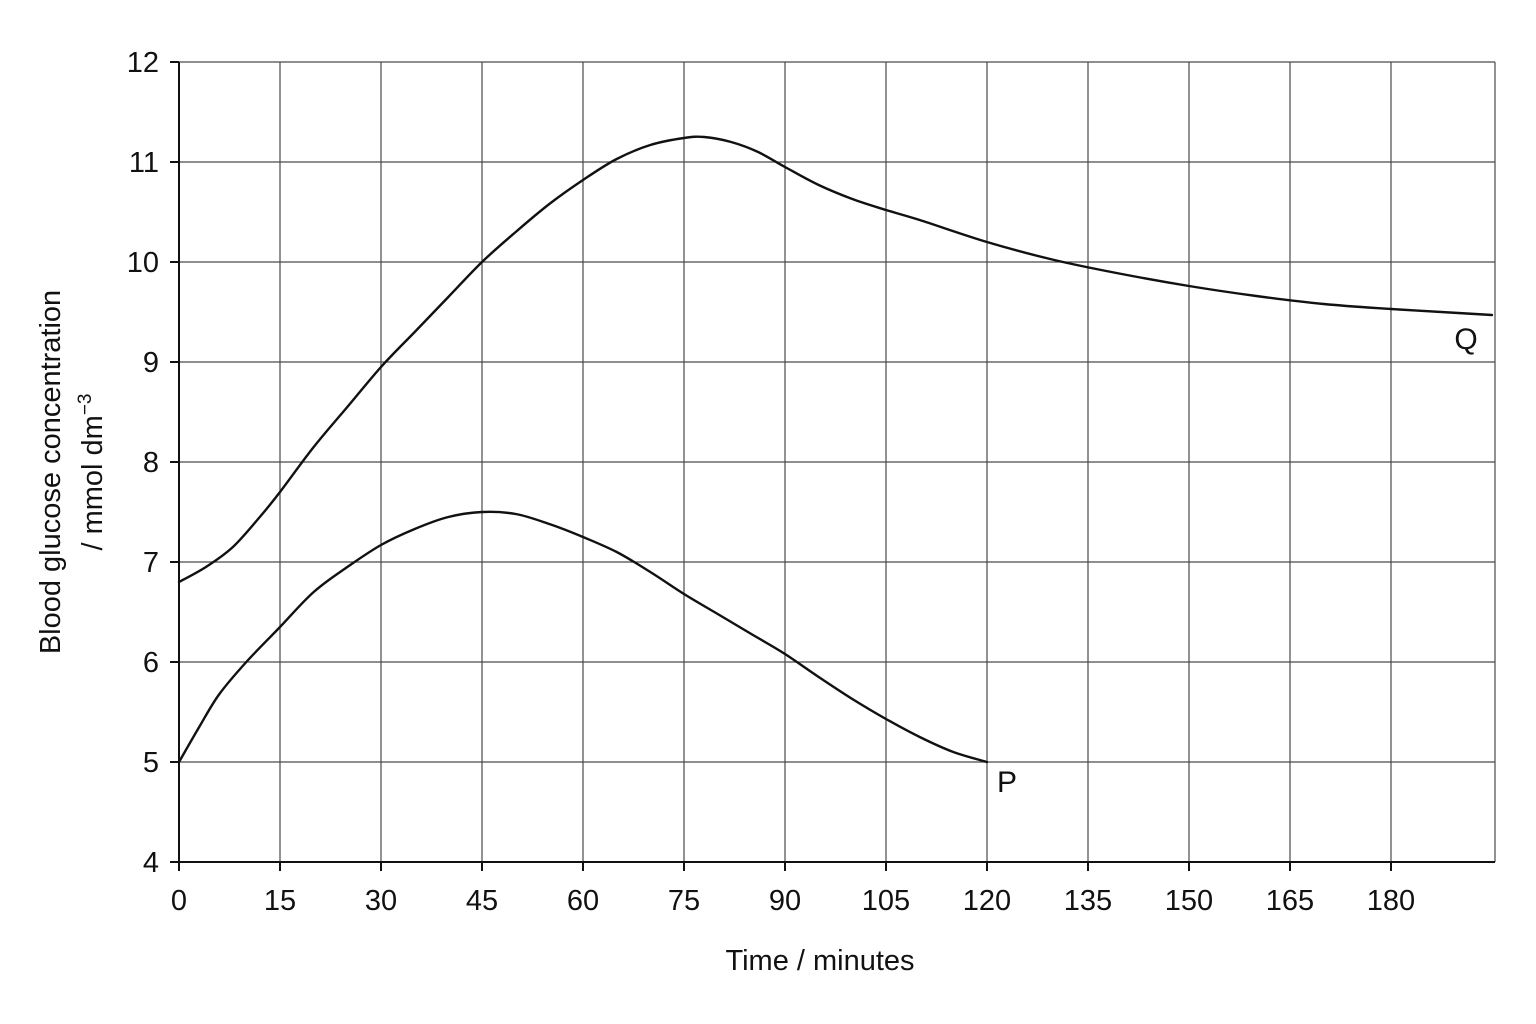 The image size is (1536, 1024). I want to click on series-p-line, so click(583, 637).